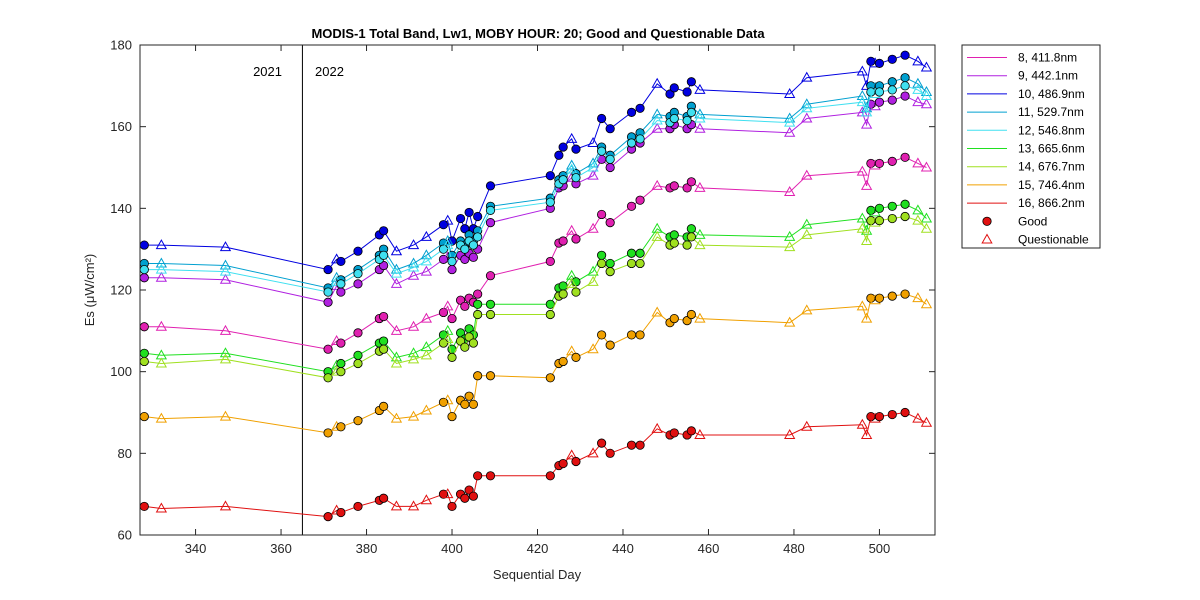  I want to click on legend-box, so click(1031, 146).